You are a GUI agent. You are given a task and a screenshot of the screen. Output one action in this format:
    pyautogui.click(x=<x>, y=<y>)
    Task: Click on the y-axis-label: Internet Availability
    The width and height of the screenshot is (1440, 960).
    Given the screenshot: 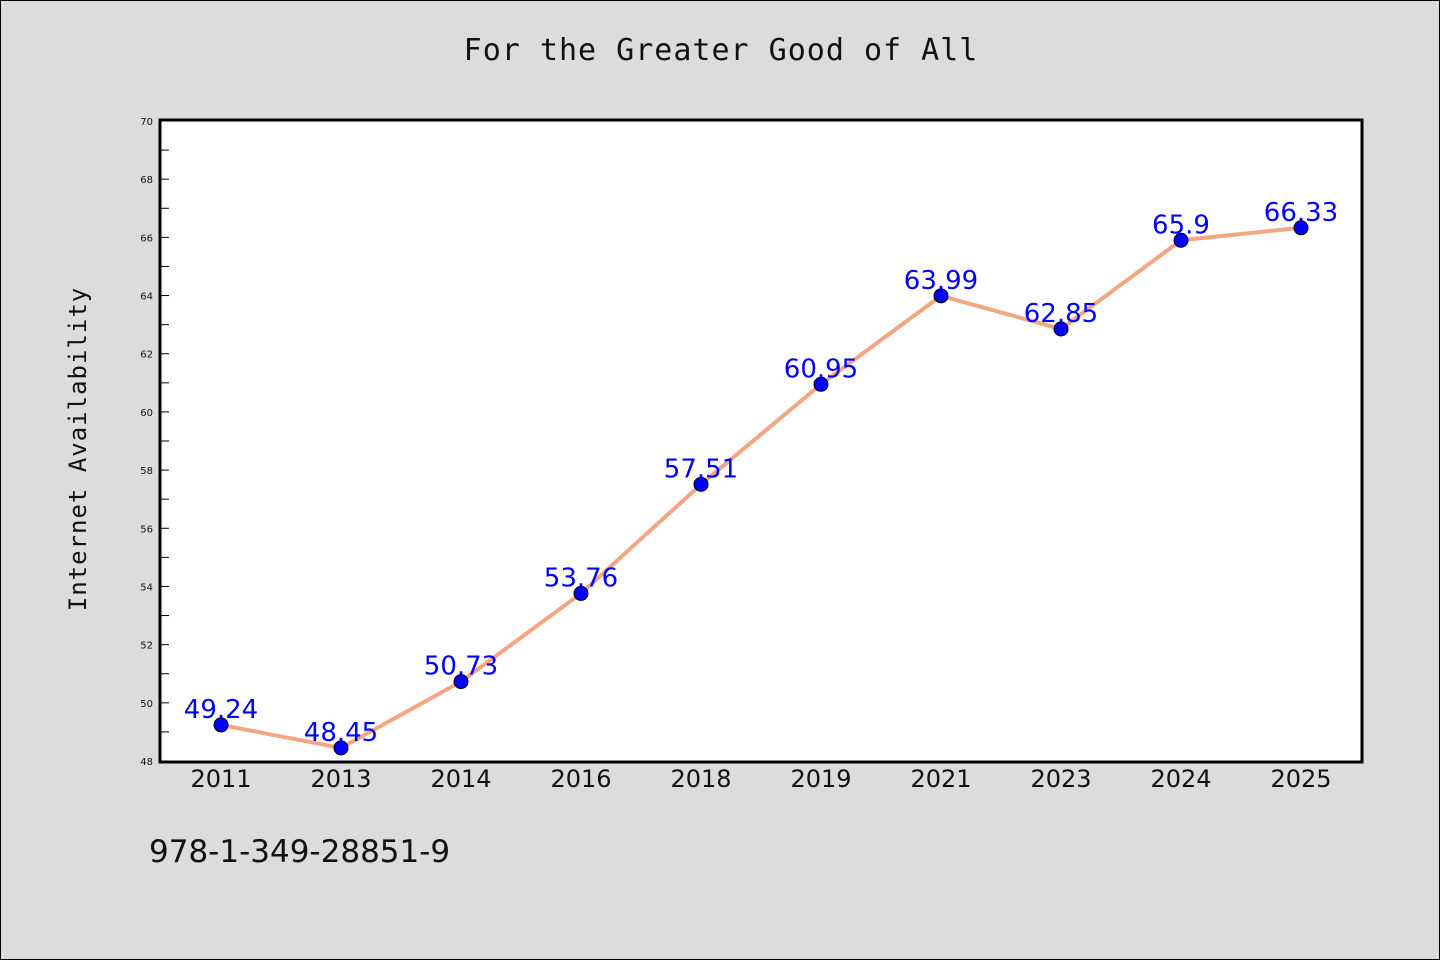 What is the action you would take?
    pyautogui.click(x=78, y=449)
    